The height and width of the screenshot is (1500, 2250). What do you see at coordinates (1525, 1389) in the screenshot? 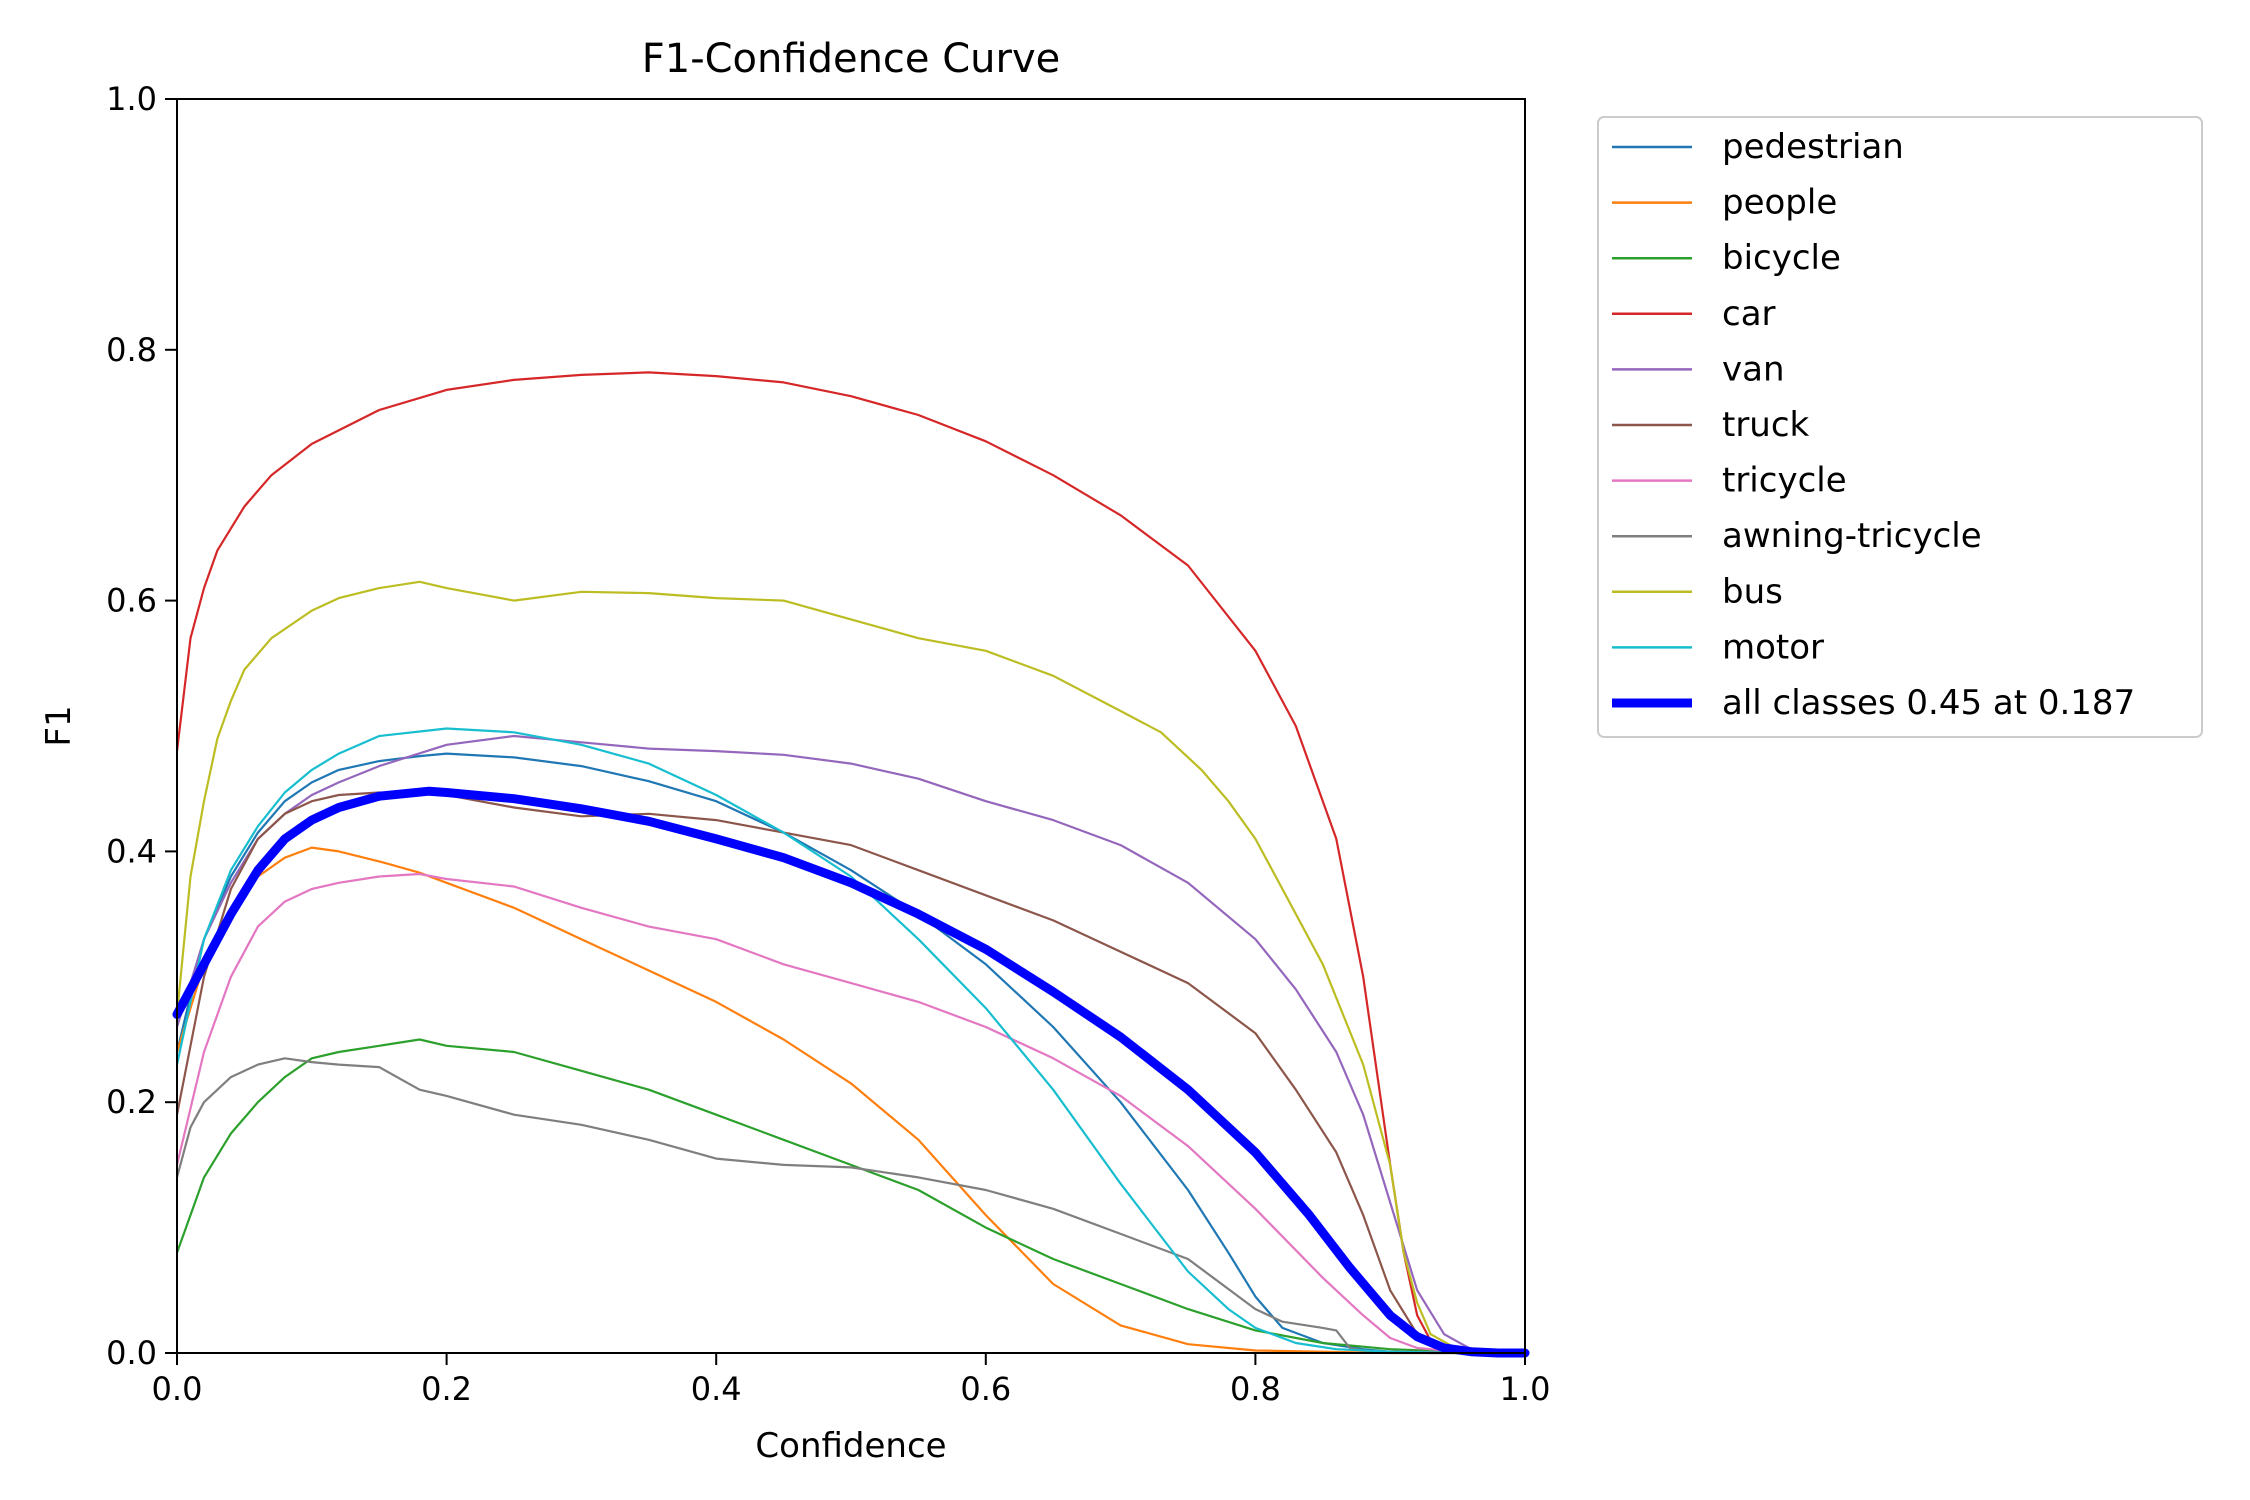
I see `x-tick-label: 1.0` at bounding box center [1525, 1389].